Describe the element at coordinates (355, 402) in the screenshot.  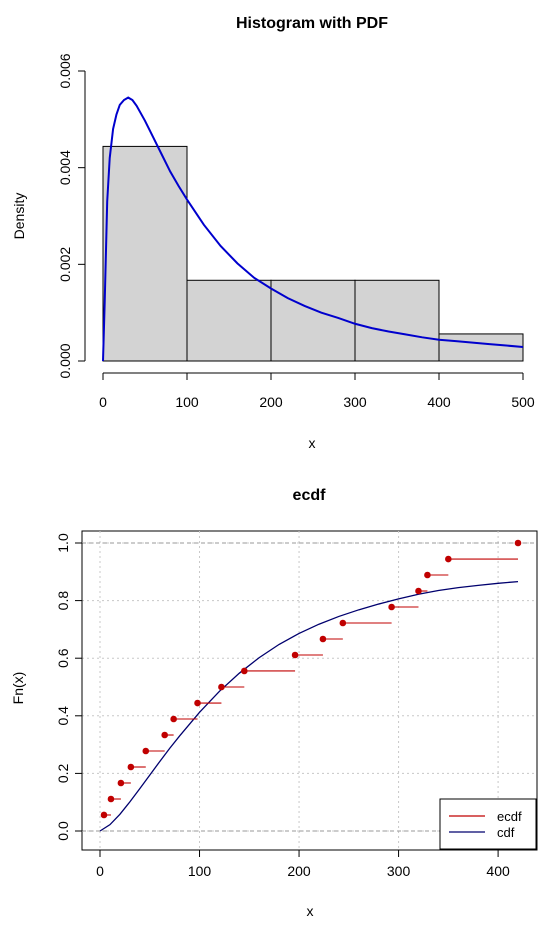
I see `histogram-x-tick-label-3: 300` at that location.